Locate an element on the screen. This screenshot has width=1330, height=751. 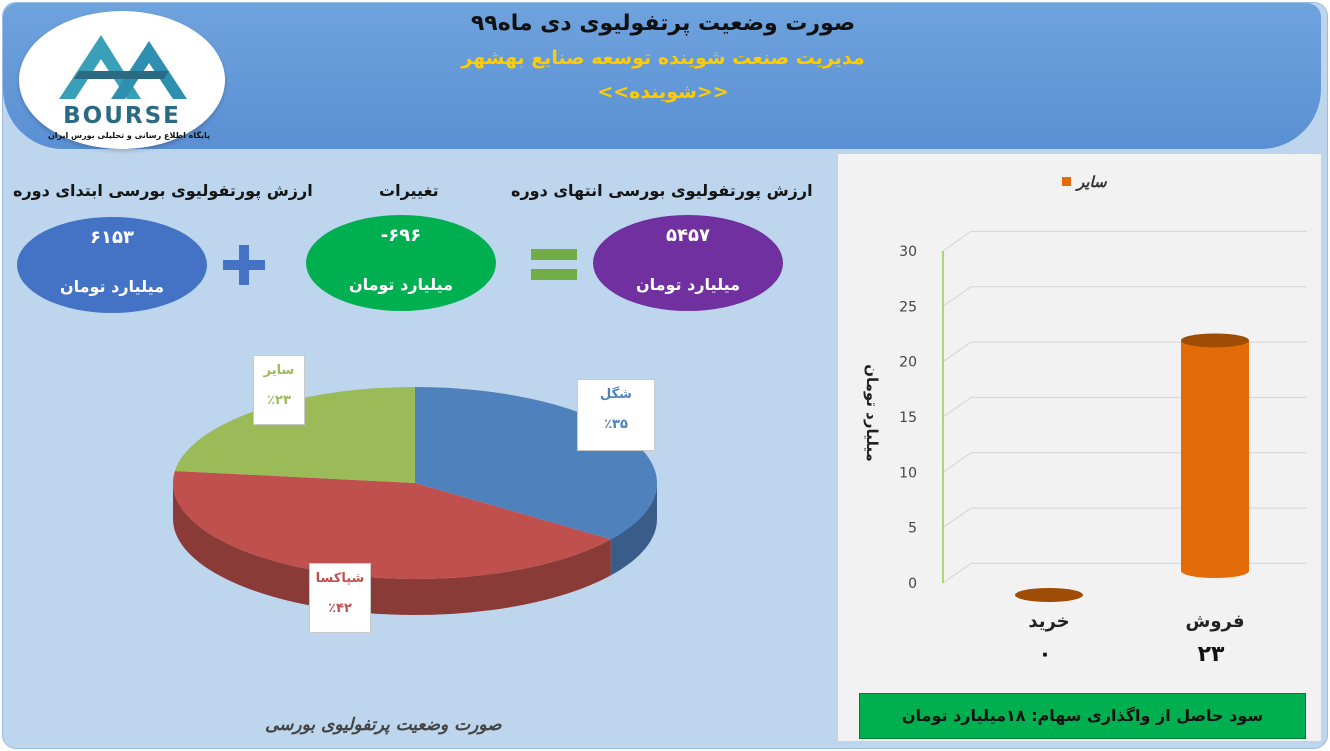
pie-caption: صورت وضعیت پرتفولیوی بورسی is located at coordinates (383, 725).